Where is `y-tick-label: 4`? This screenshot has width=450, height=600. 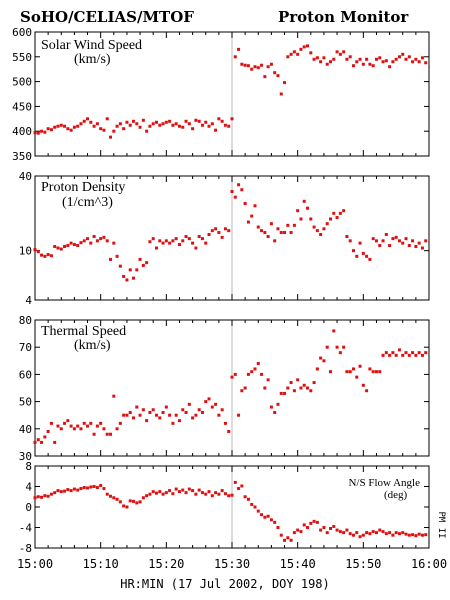
y-tick-label: 4 is located at coordinates (28, 300).